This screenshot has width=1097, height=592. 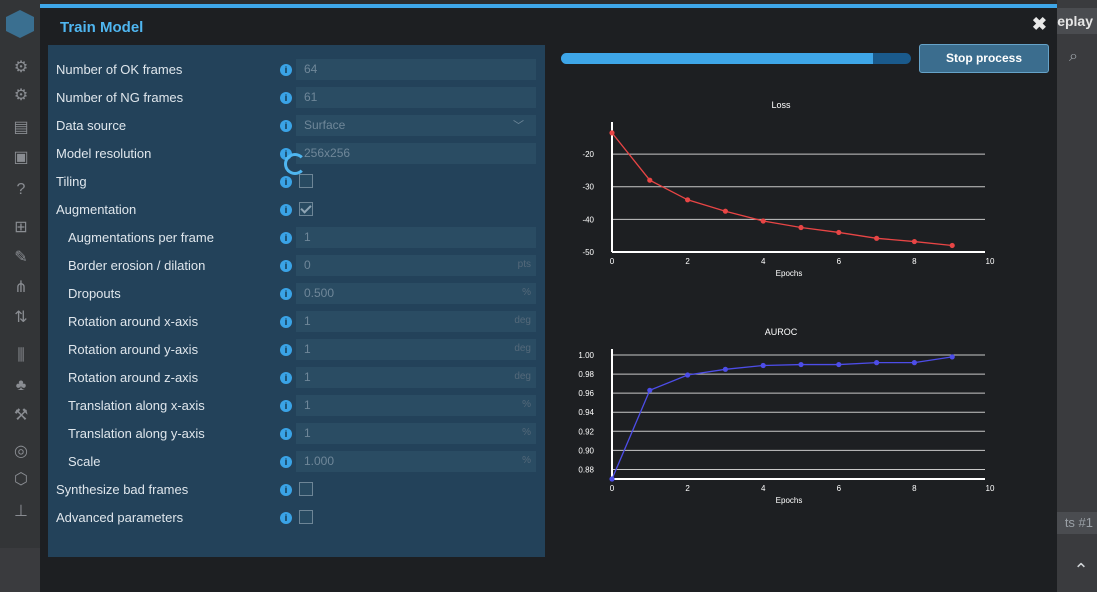 I want to click on help-icon: ?, so click(x=21, y=189).